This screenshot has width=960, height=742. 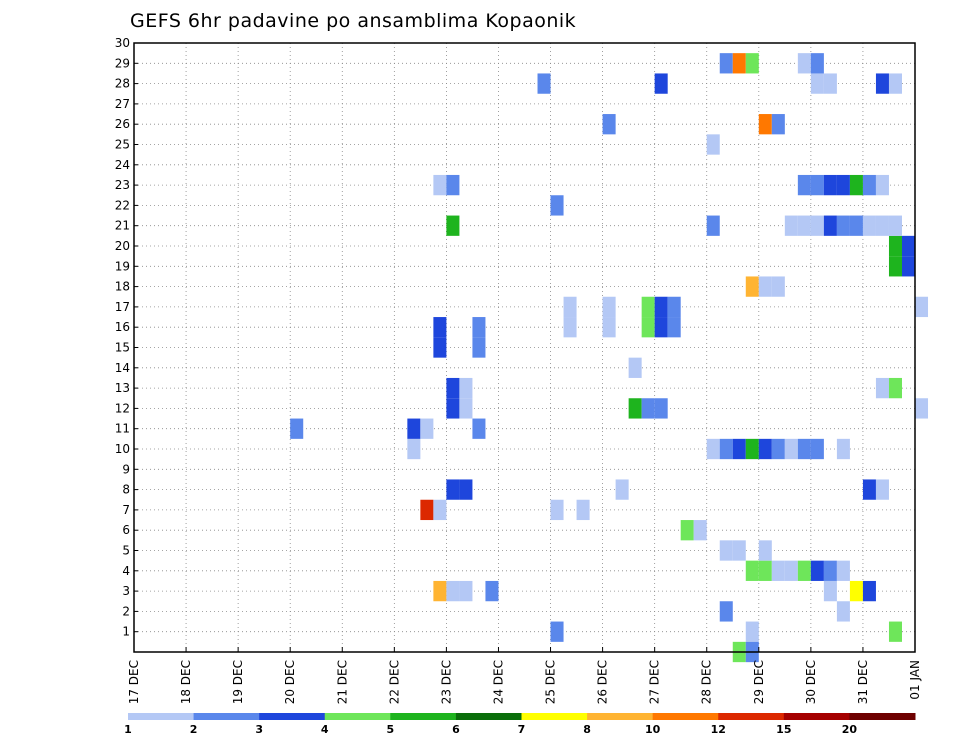 What do you see at coordinates (863, 682) in the screenshot?
I see `x-tick-label: 31 DEC` at bounding box center [863, 682].